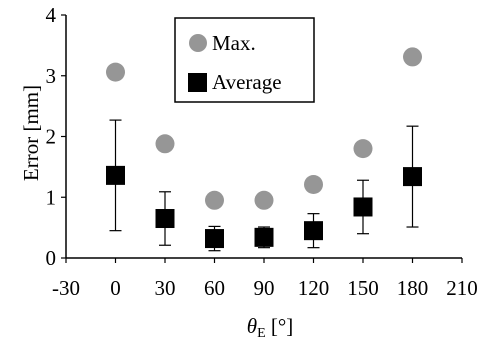 Image resolution: width=486 pixels, height=342 pixels. Describe the element at coordinates (234, 43) in the screenshot. I see `legend-max-label: Max.` at that location.